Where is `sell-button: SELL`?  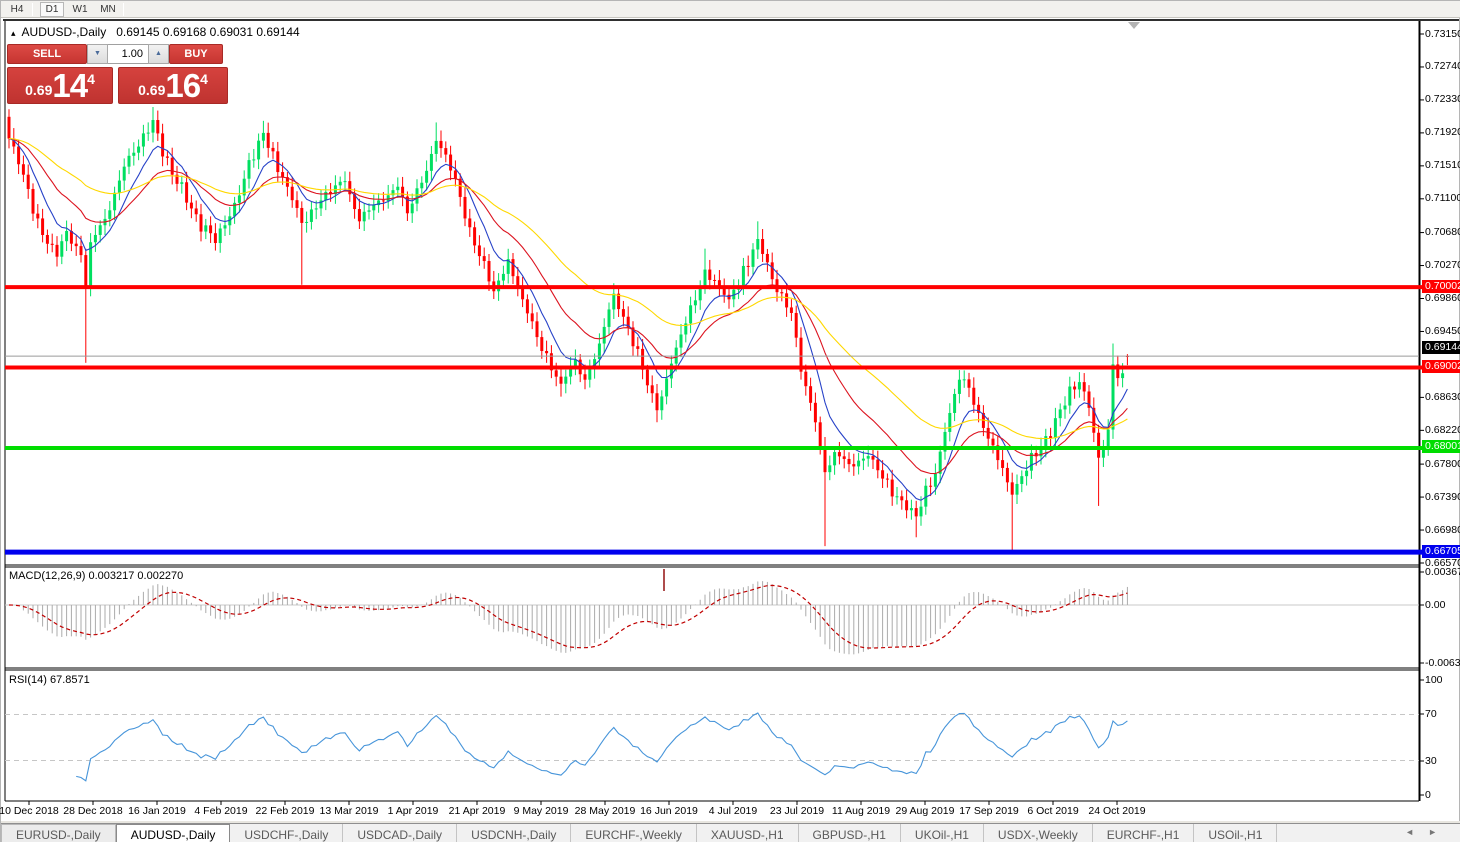 sell-button: SELL is located at coordinates (47, 54).